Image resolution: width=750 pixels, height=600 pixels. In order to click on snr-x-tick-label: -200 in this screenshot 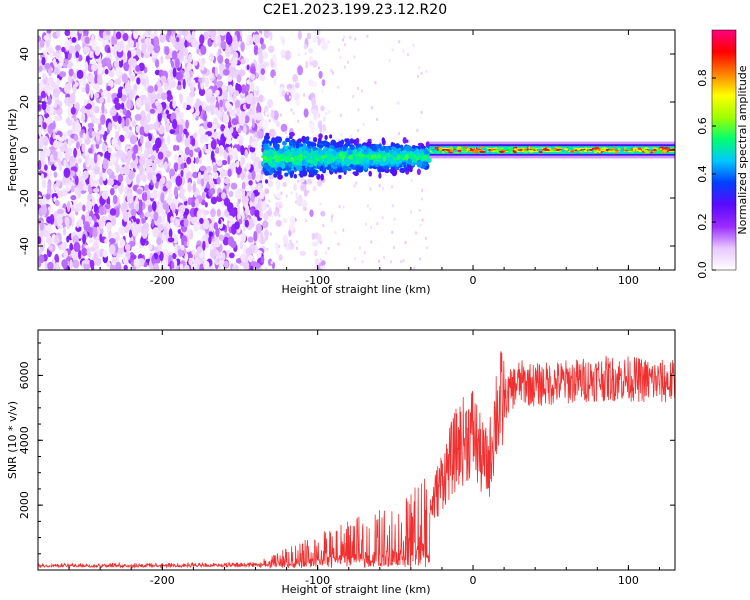, I will do `click(162, 580)`.